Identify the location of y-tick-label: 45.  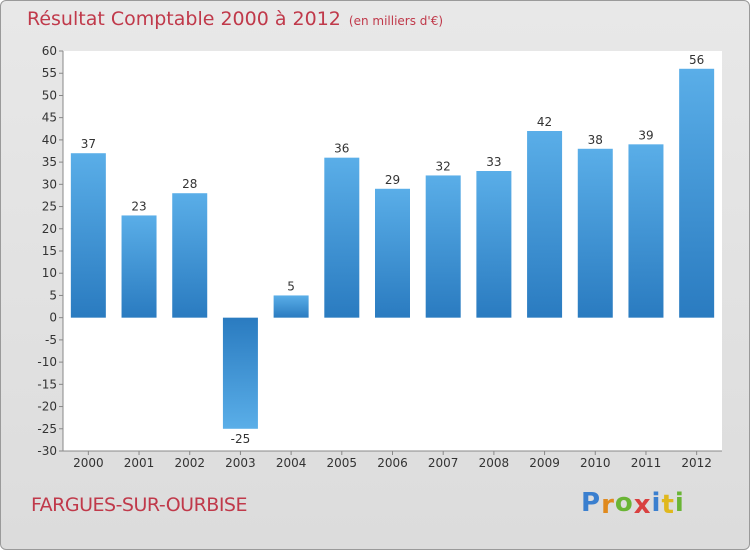
(49, 118).